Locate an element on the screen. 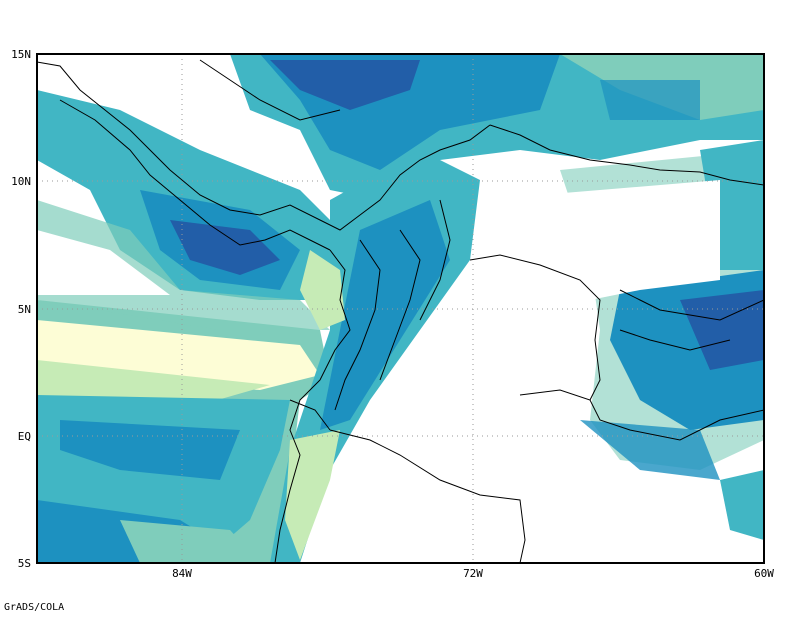  lat-label-5n: 5N is located at coordinates (24, 309).